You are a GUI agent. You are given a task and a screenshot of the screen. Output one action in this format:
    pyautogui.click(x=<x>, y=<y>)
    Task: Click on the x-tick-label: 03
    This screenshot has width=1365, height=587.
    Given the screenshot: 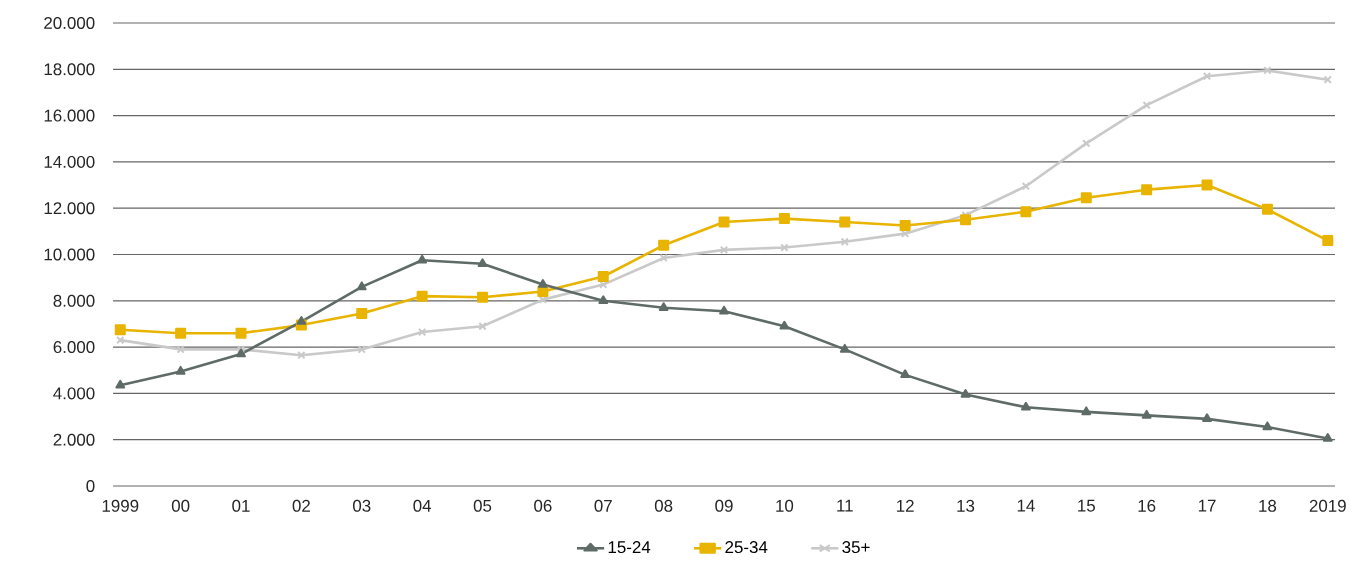 What is the action you would take?
    pyautogui.click(x=362, y=505)
    